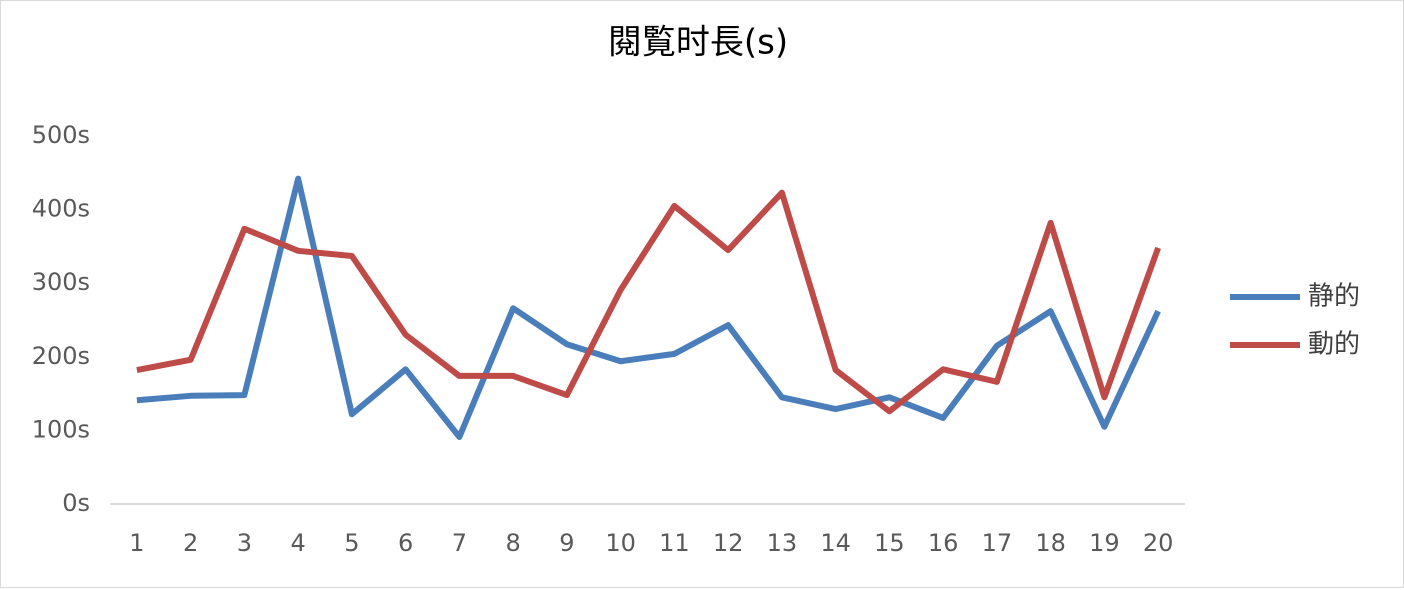 The width and height of the screenshot is (1404, 590). Describe the element at coordinates (244, 543) in the screenshot. I see `x-tick-label: 3` at that location.